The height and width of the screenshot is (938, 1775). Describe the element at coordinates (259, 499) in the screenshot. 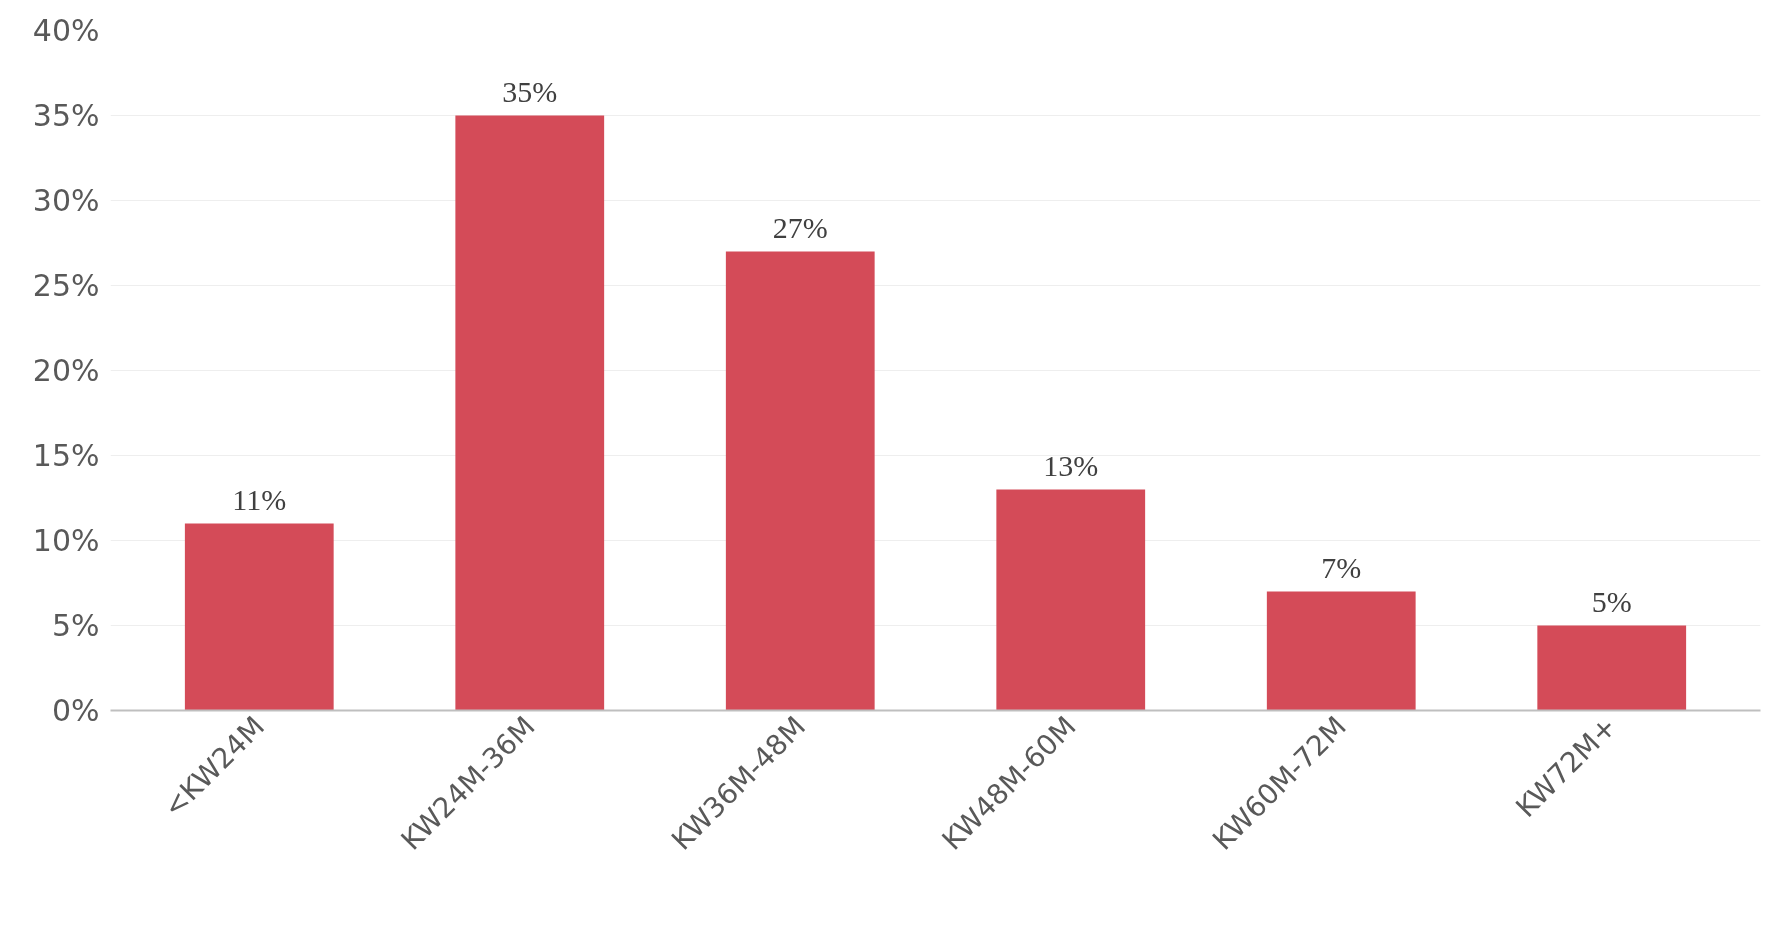

I see `data-label: 11%` at that location.